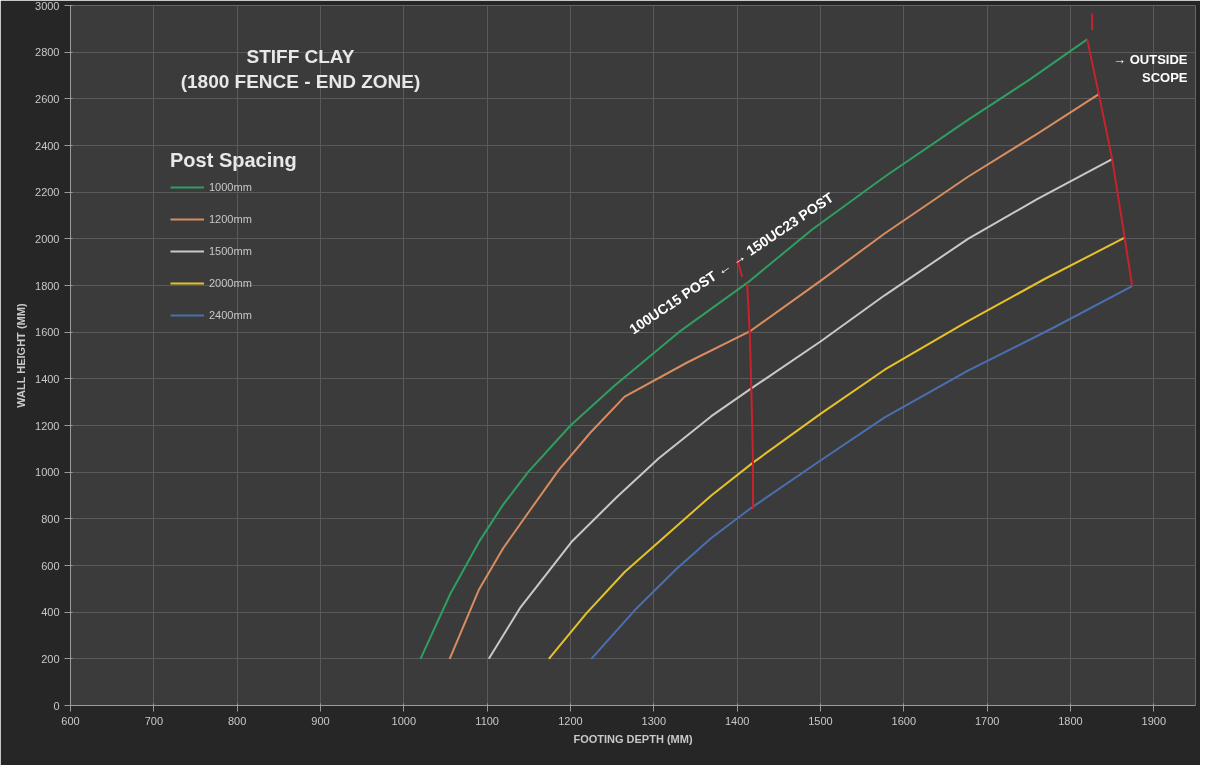  I want to click on x-tick-label: 1700, so click(987, 720).